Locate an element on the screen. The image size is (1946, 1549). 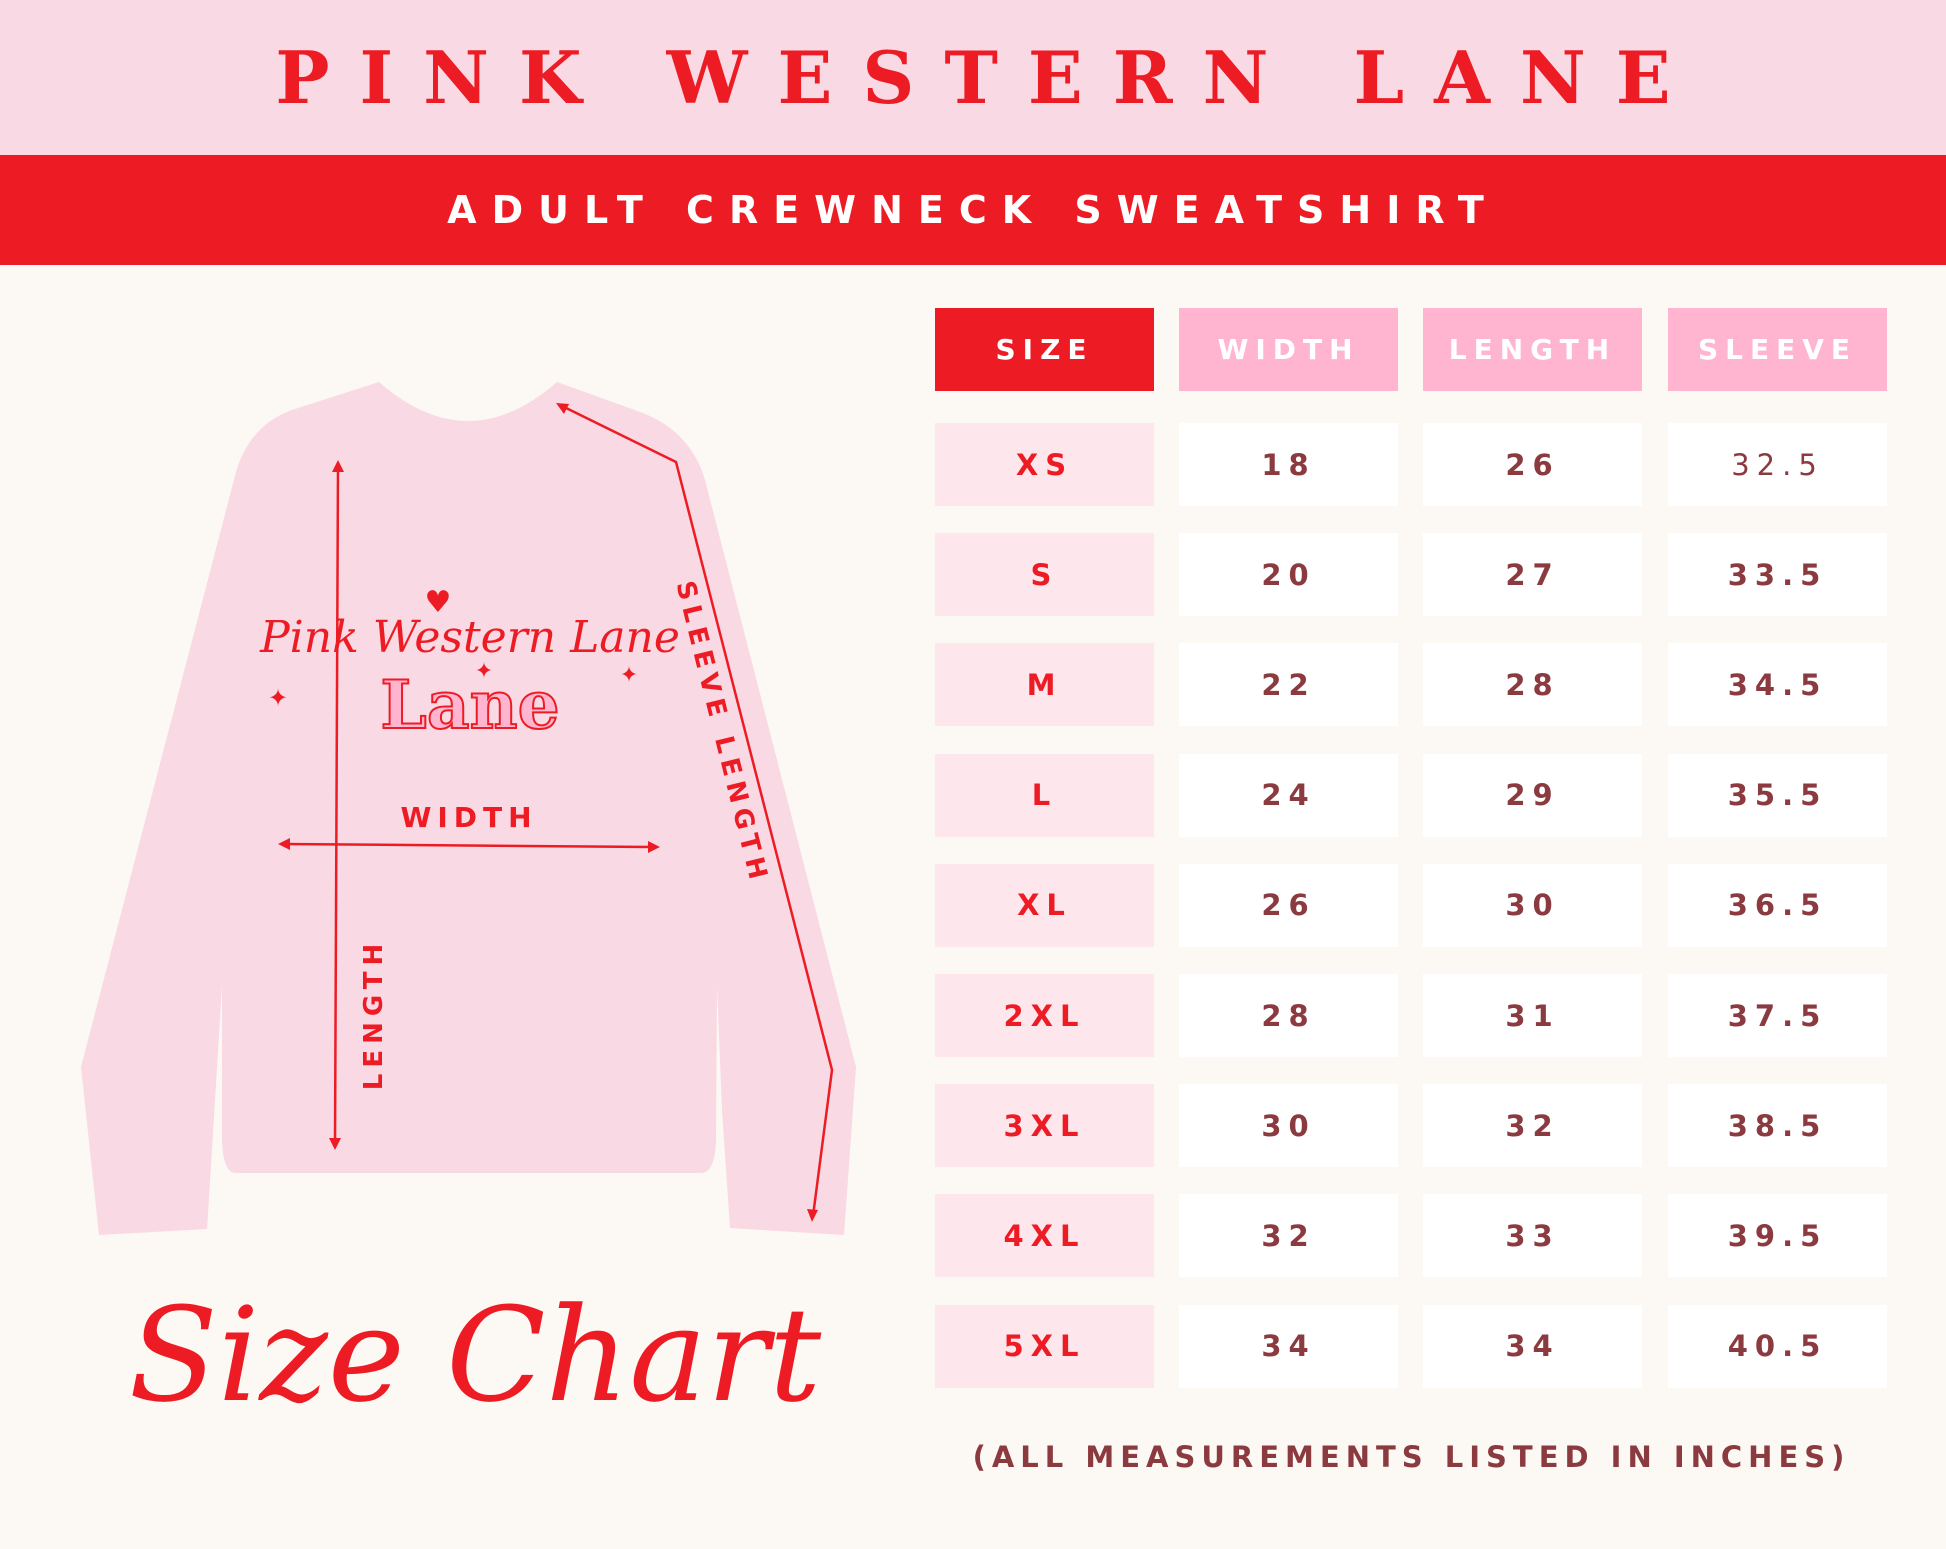
measurement-cell: 40.5 is located at coordinates (1777, 1346).